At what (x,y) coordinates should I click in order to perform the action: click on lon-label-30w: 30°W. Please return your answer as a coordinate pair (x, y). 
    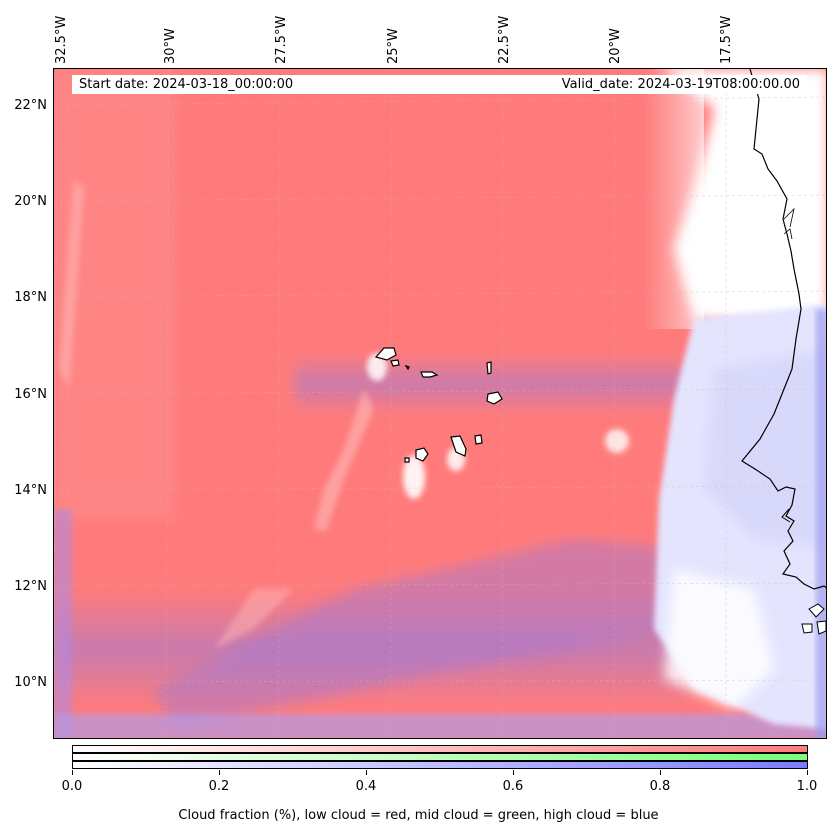
    Looking at the image, I should click on (170, 46).